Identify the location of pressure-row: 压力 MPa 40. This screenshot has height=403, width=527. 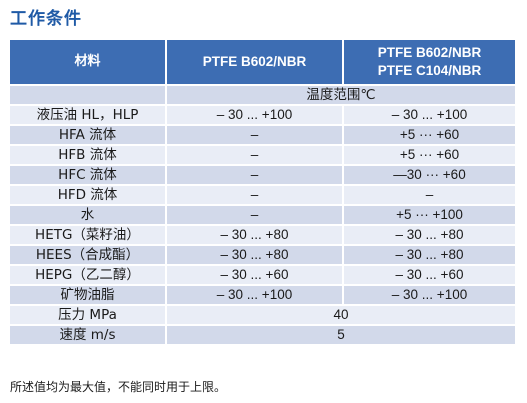
(262, 315).